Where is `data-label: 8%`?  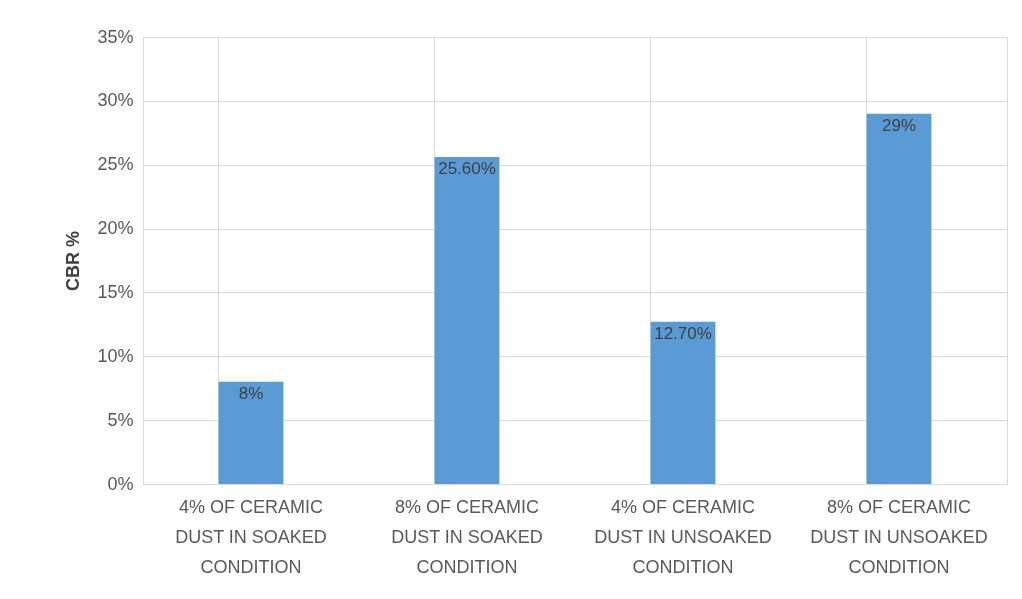 data-label: 8% is located at coordinates (251, 393).